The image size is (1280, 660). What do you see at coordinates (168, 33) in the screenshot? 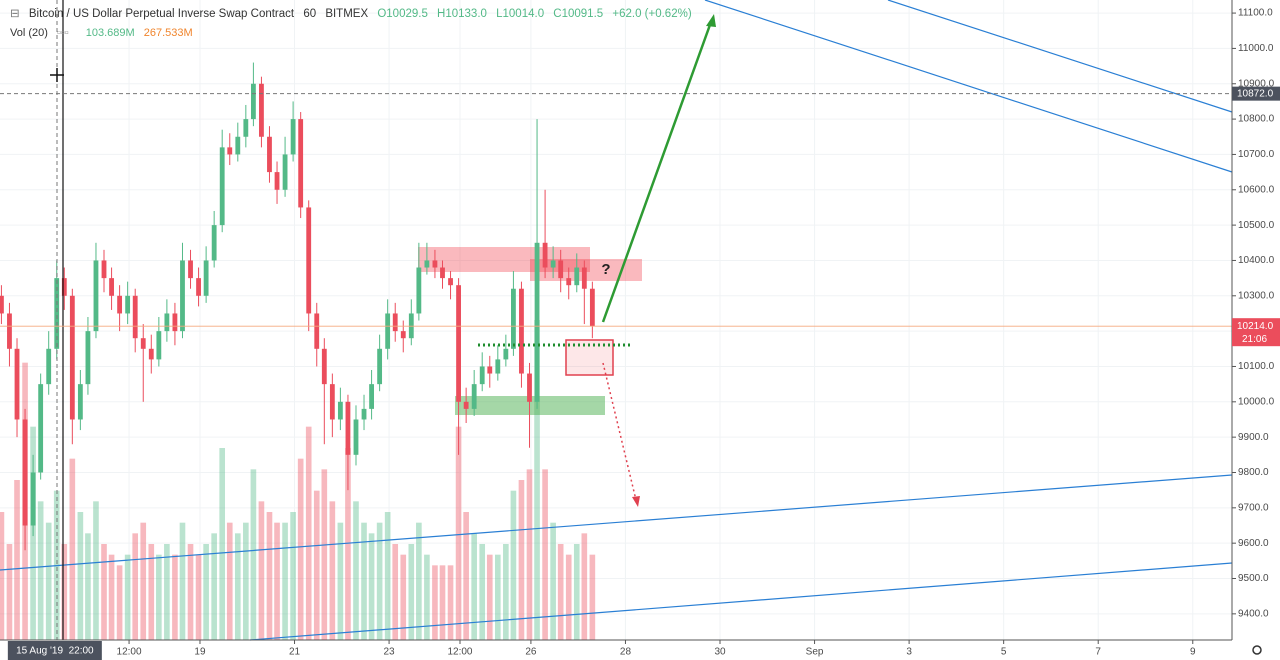
I see `volume-ma: 267.533M` at bounding box center [168, 33].